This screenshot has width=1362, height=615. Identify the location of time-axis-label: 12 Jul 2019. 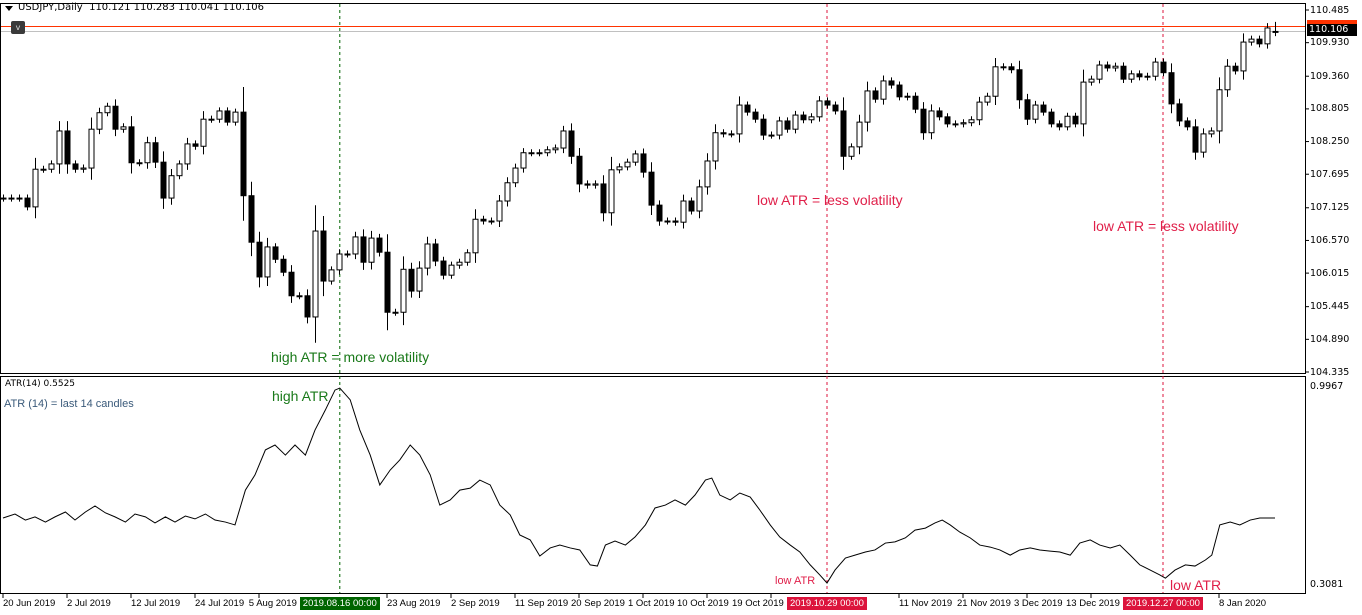
(156, 603).